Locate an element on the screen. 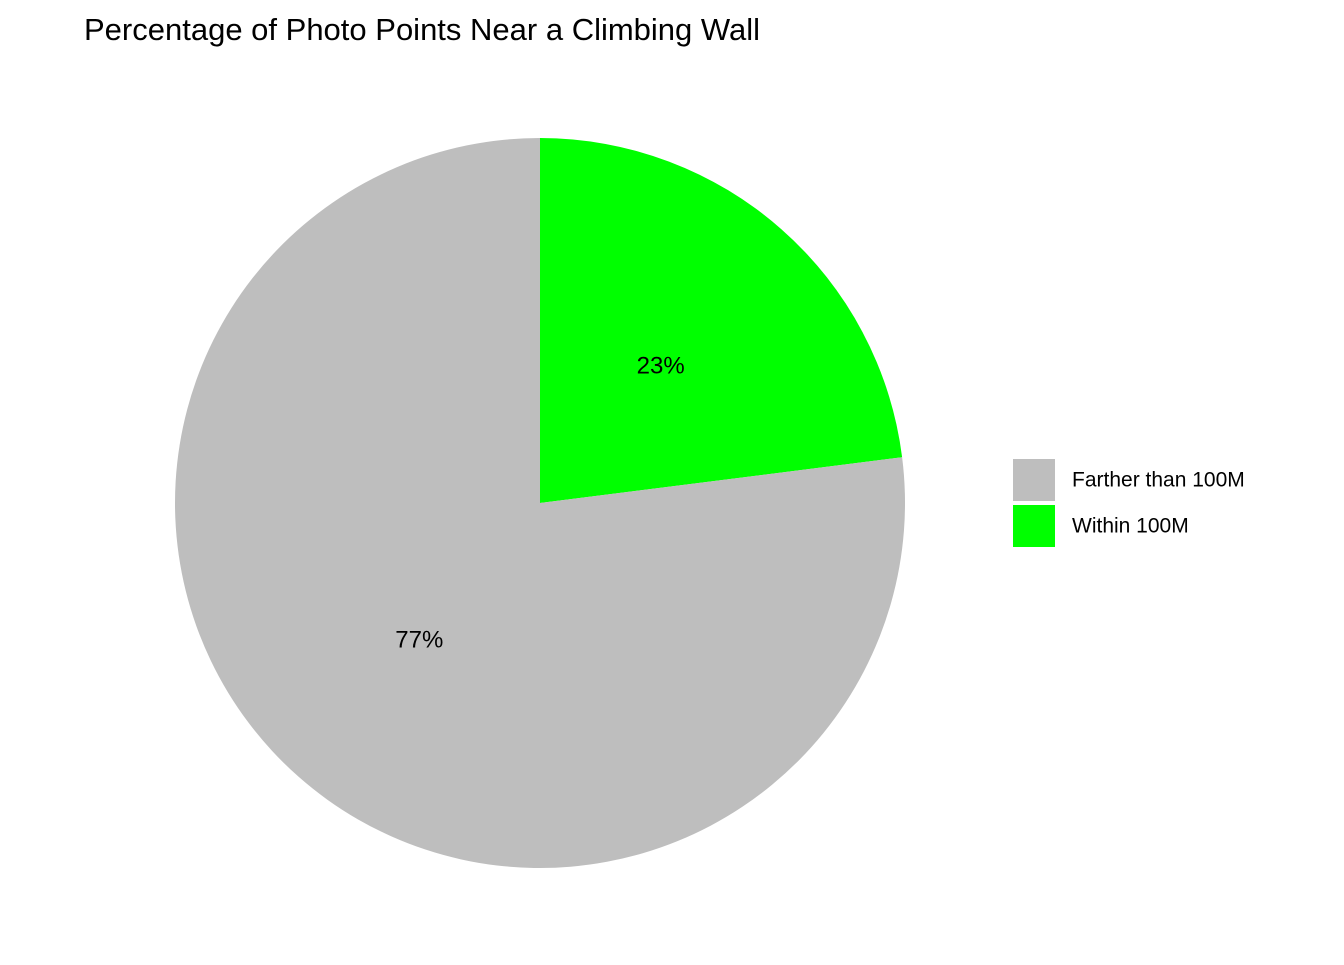 This screenshot has height=965, width=1344. legend-label-farther-than-100m: Farther than 100M is located at coordinates (1158, 480).